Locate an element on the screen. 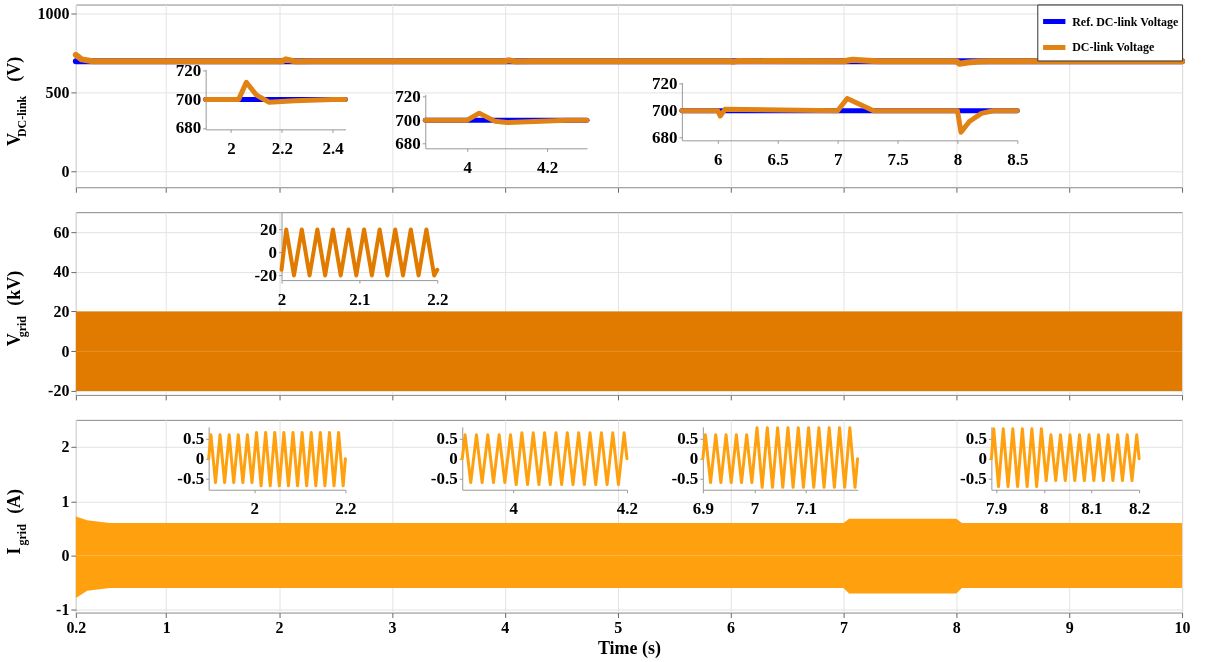  legend-label: DC-link Voltage is located at coordinates (1113, 47).